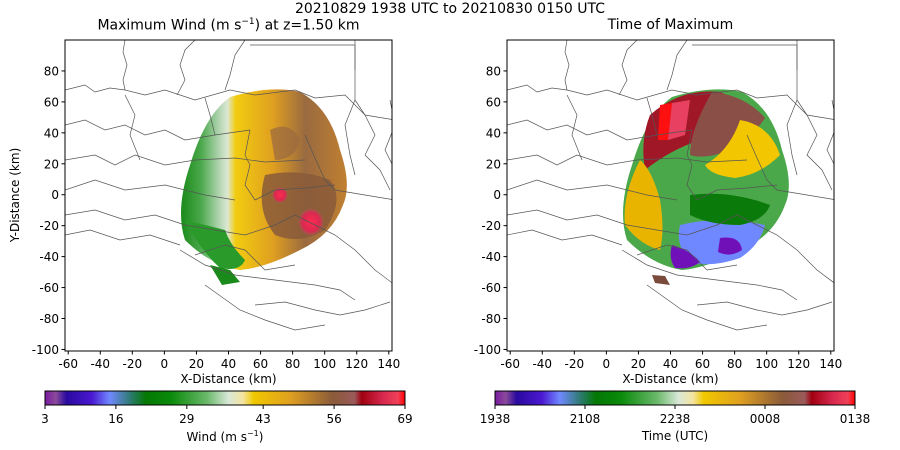 Image resolution: width=900 pixels, height=450 pixels. I want to click on colorbar-ticks: 3 16 29 43 56 69 1938 2108 2238 0008 0138, so click(455, 415).